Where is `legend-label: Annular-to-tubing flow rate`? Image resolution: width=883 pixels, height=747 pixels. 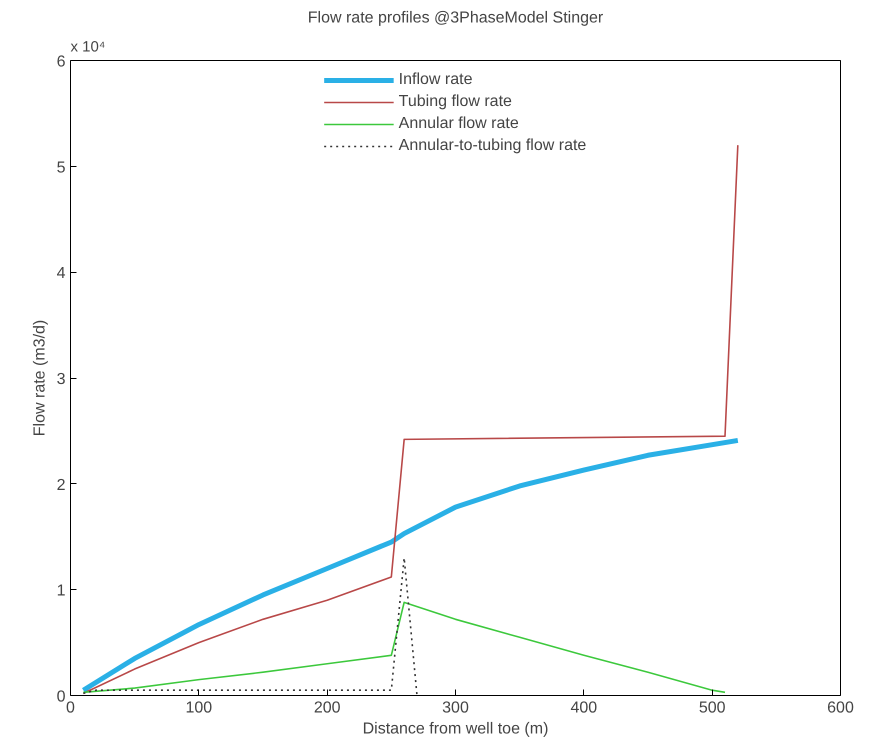
legend-label: Annular-to-tubing flow rate is located at coordinates (492, 146).